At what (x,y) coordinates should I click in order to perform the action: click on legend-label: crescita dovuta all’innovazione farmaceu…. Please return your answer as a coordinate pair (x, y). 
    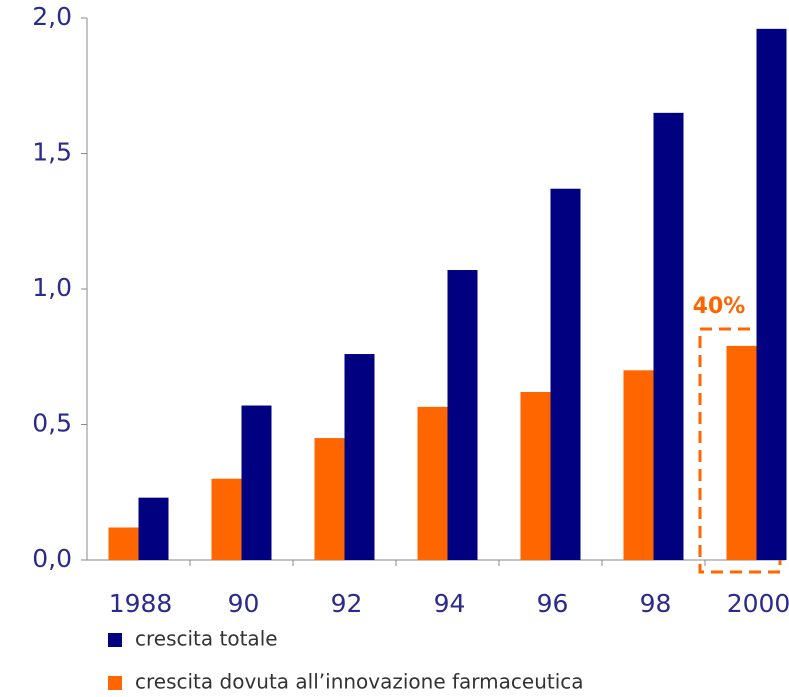
    Looking at the image, I should click on (359, 682).